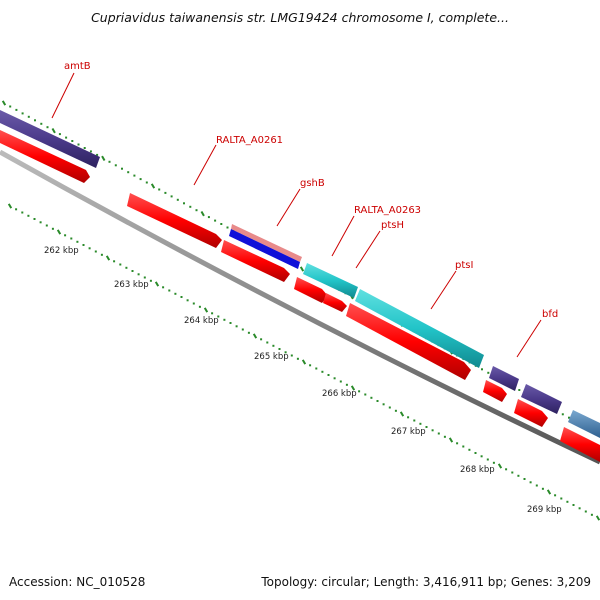 The width and height of the screenshot is (600, 600). What do you see at coordinates (464, 265) in the screenshot?
I see `label-ptsI: ptsI` at bounding box center [464, 265].